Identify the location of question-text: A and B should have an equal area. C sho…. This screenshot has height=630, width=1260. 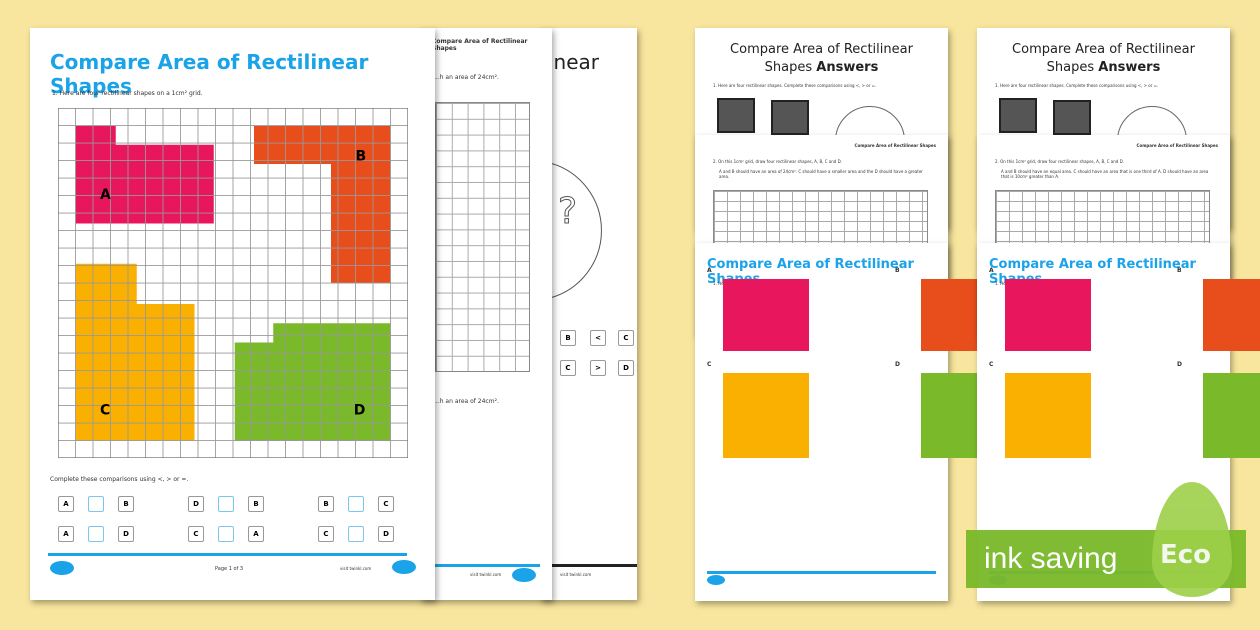
(1105, 174).